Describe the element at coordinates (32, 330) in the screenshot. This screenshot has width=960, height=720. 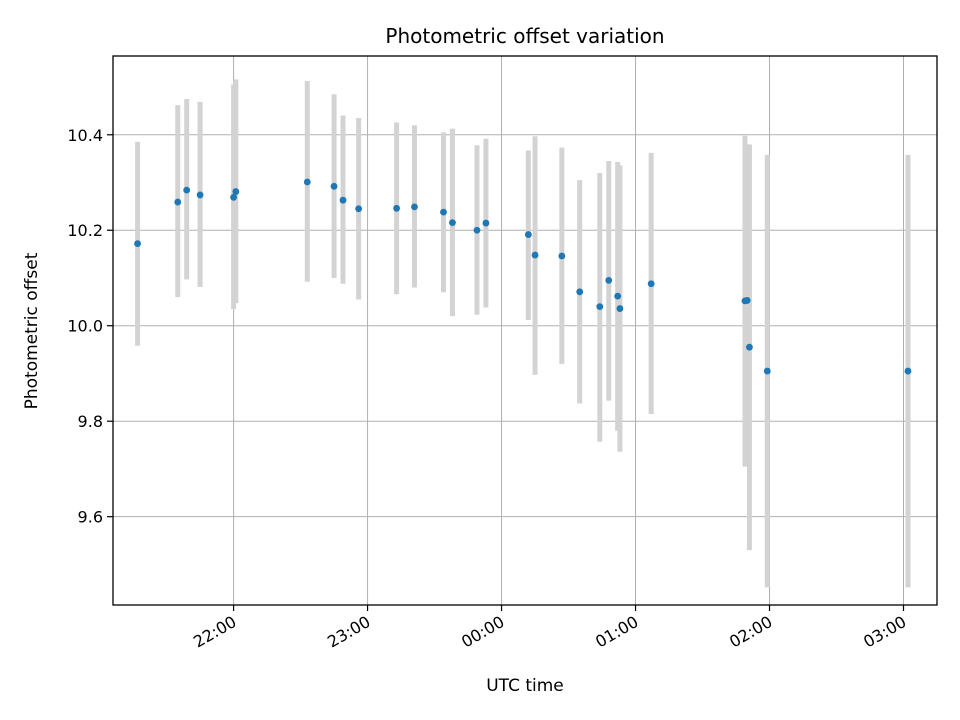
I see `y-axis-title: Photometric offset` at that location.